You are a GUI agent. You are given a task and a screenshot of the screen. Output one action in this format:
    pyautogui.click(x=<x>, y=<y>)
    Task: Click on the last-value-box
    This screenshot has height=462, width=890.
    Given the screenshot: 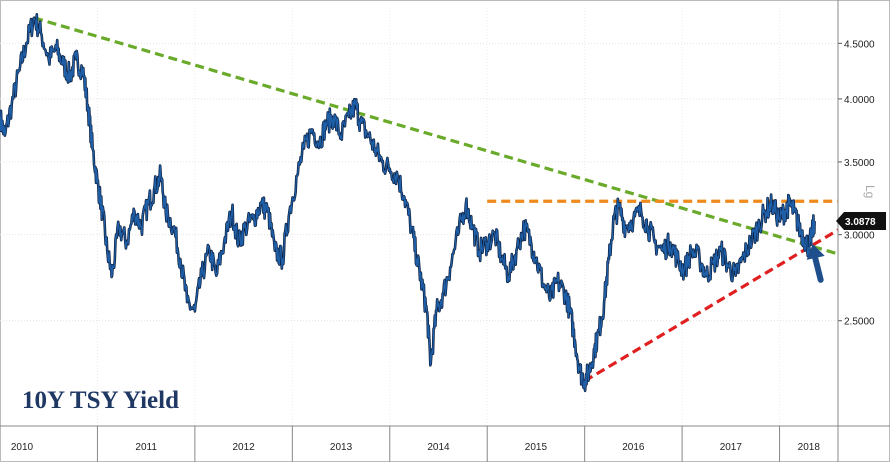 What is the action you would take?
    pyautogui.click(x=861, y=221)
    